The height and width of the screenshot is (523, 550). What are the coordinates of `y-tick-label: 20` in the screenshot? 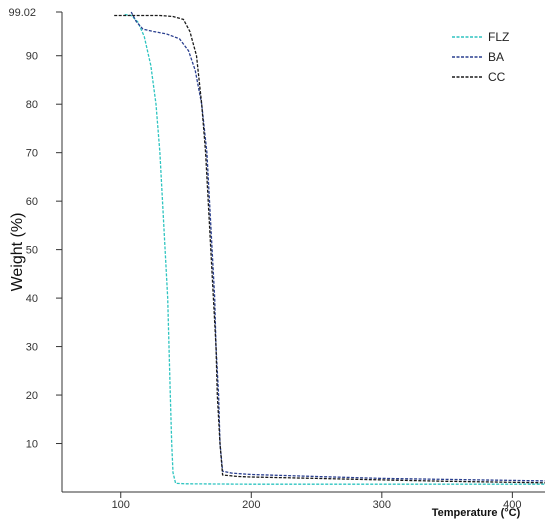 It's located at (32, 396).